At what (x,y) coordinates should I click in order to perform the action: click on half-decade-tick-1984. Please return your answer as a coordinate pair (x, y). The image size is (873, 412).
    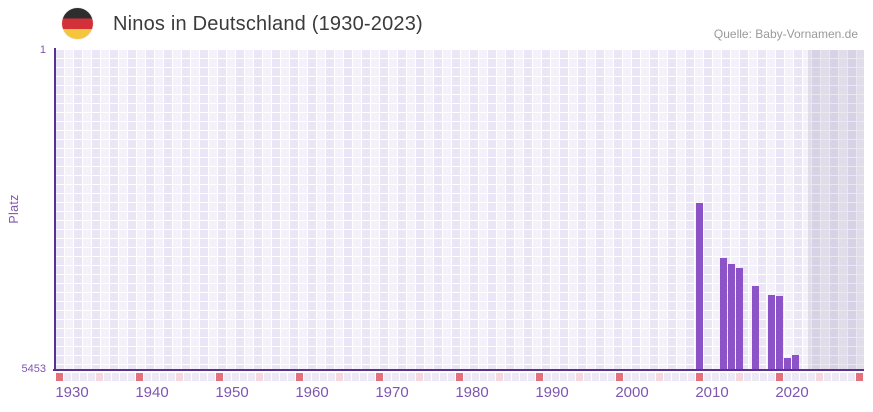
    Looking at the image, I should click on (499, 377).